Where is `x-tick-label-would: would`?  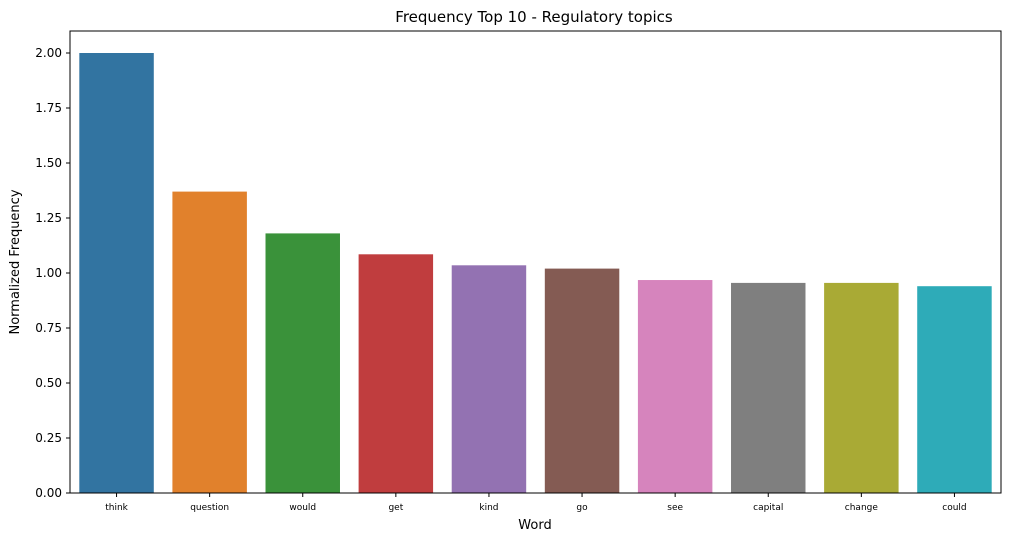 x-tick-label-would: would is located at coordinates (302, 508).